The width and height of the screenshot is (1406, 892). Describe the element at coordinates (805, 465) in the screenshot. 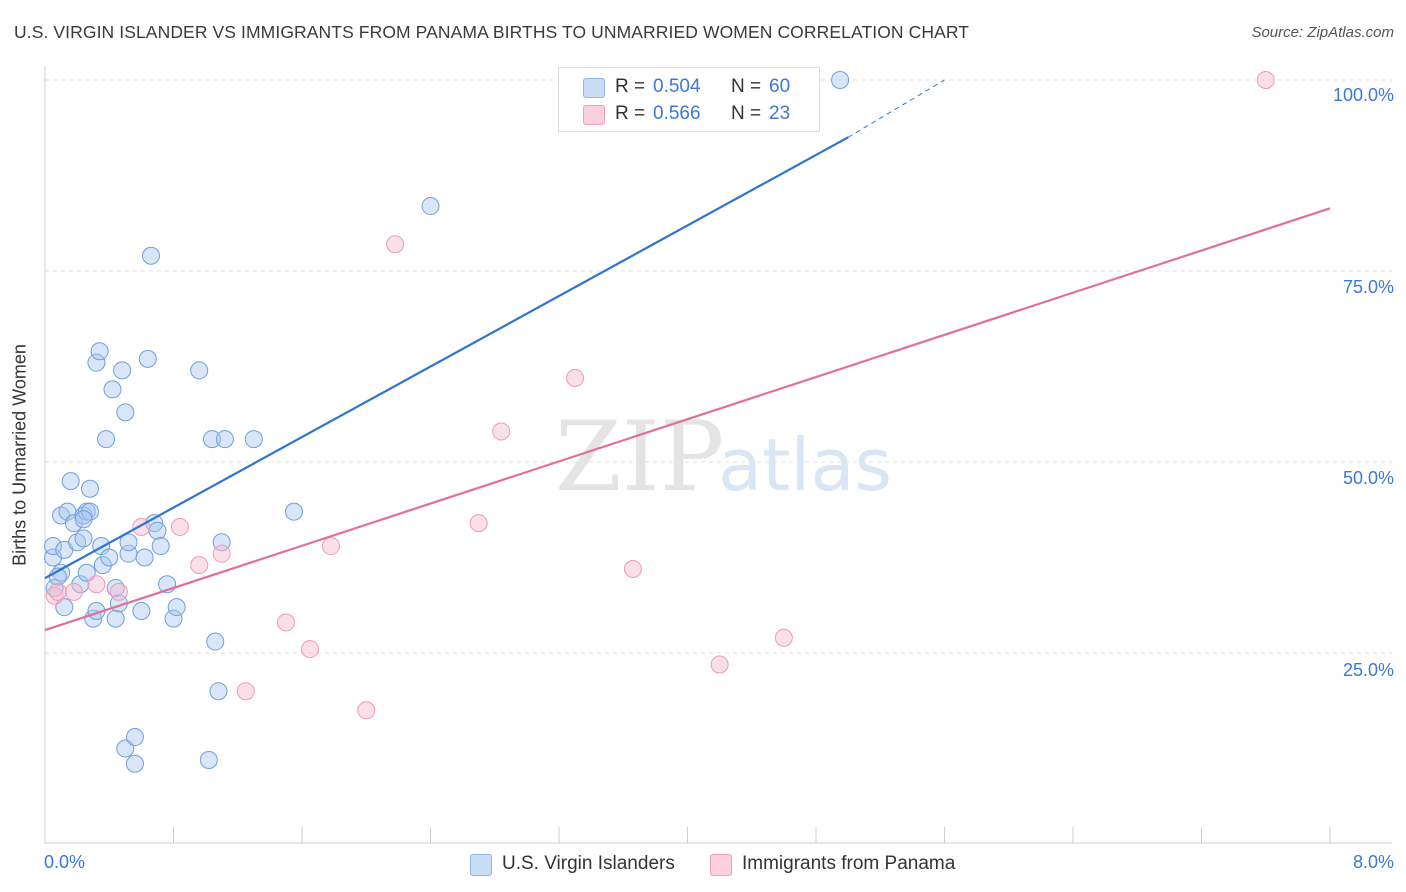

I see `watermark-atlas: atlas` at that location.